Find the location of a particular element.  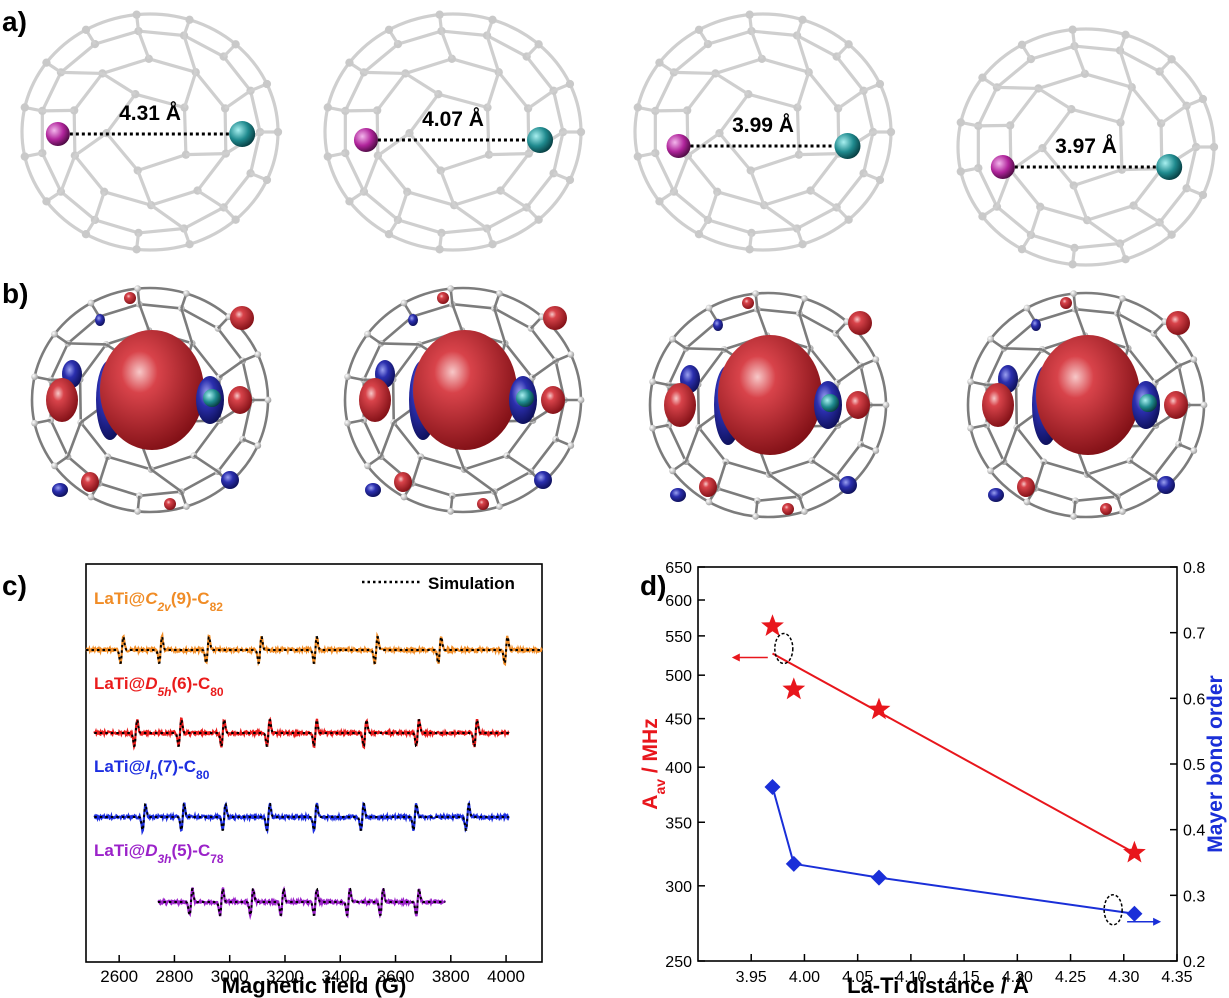

ti-atom is located at coordinates (540, 140).